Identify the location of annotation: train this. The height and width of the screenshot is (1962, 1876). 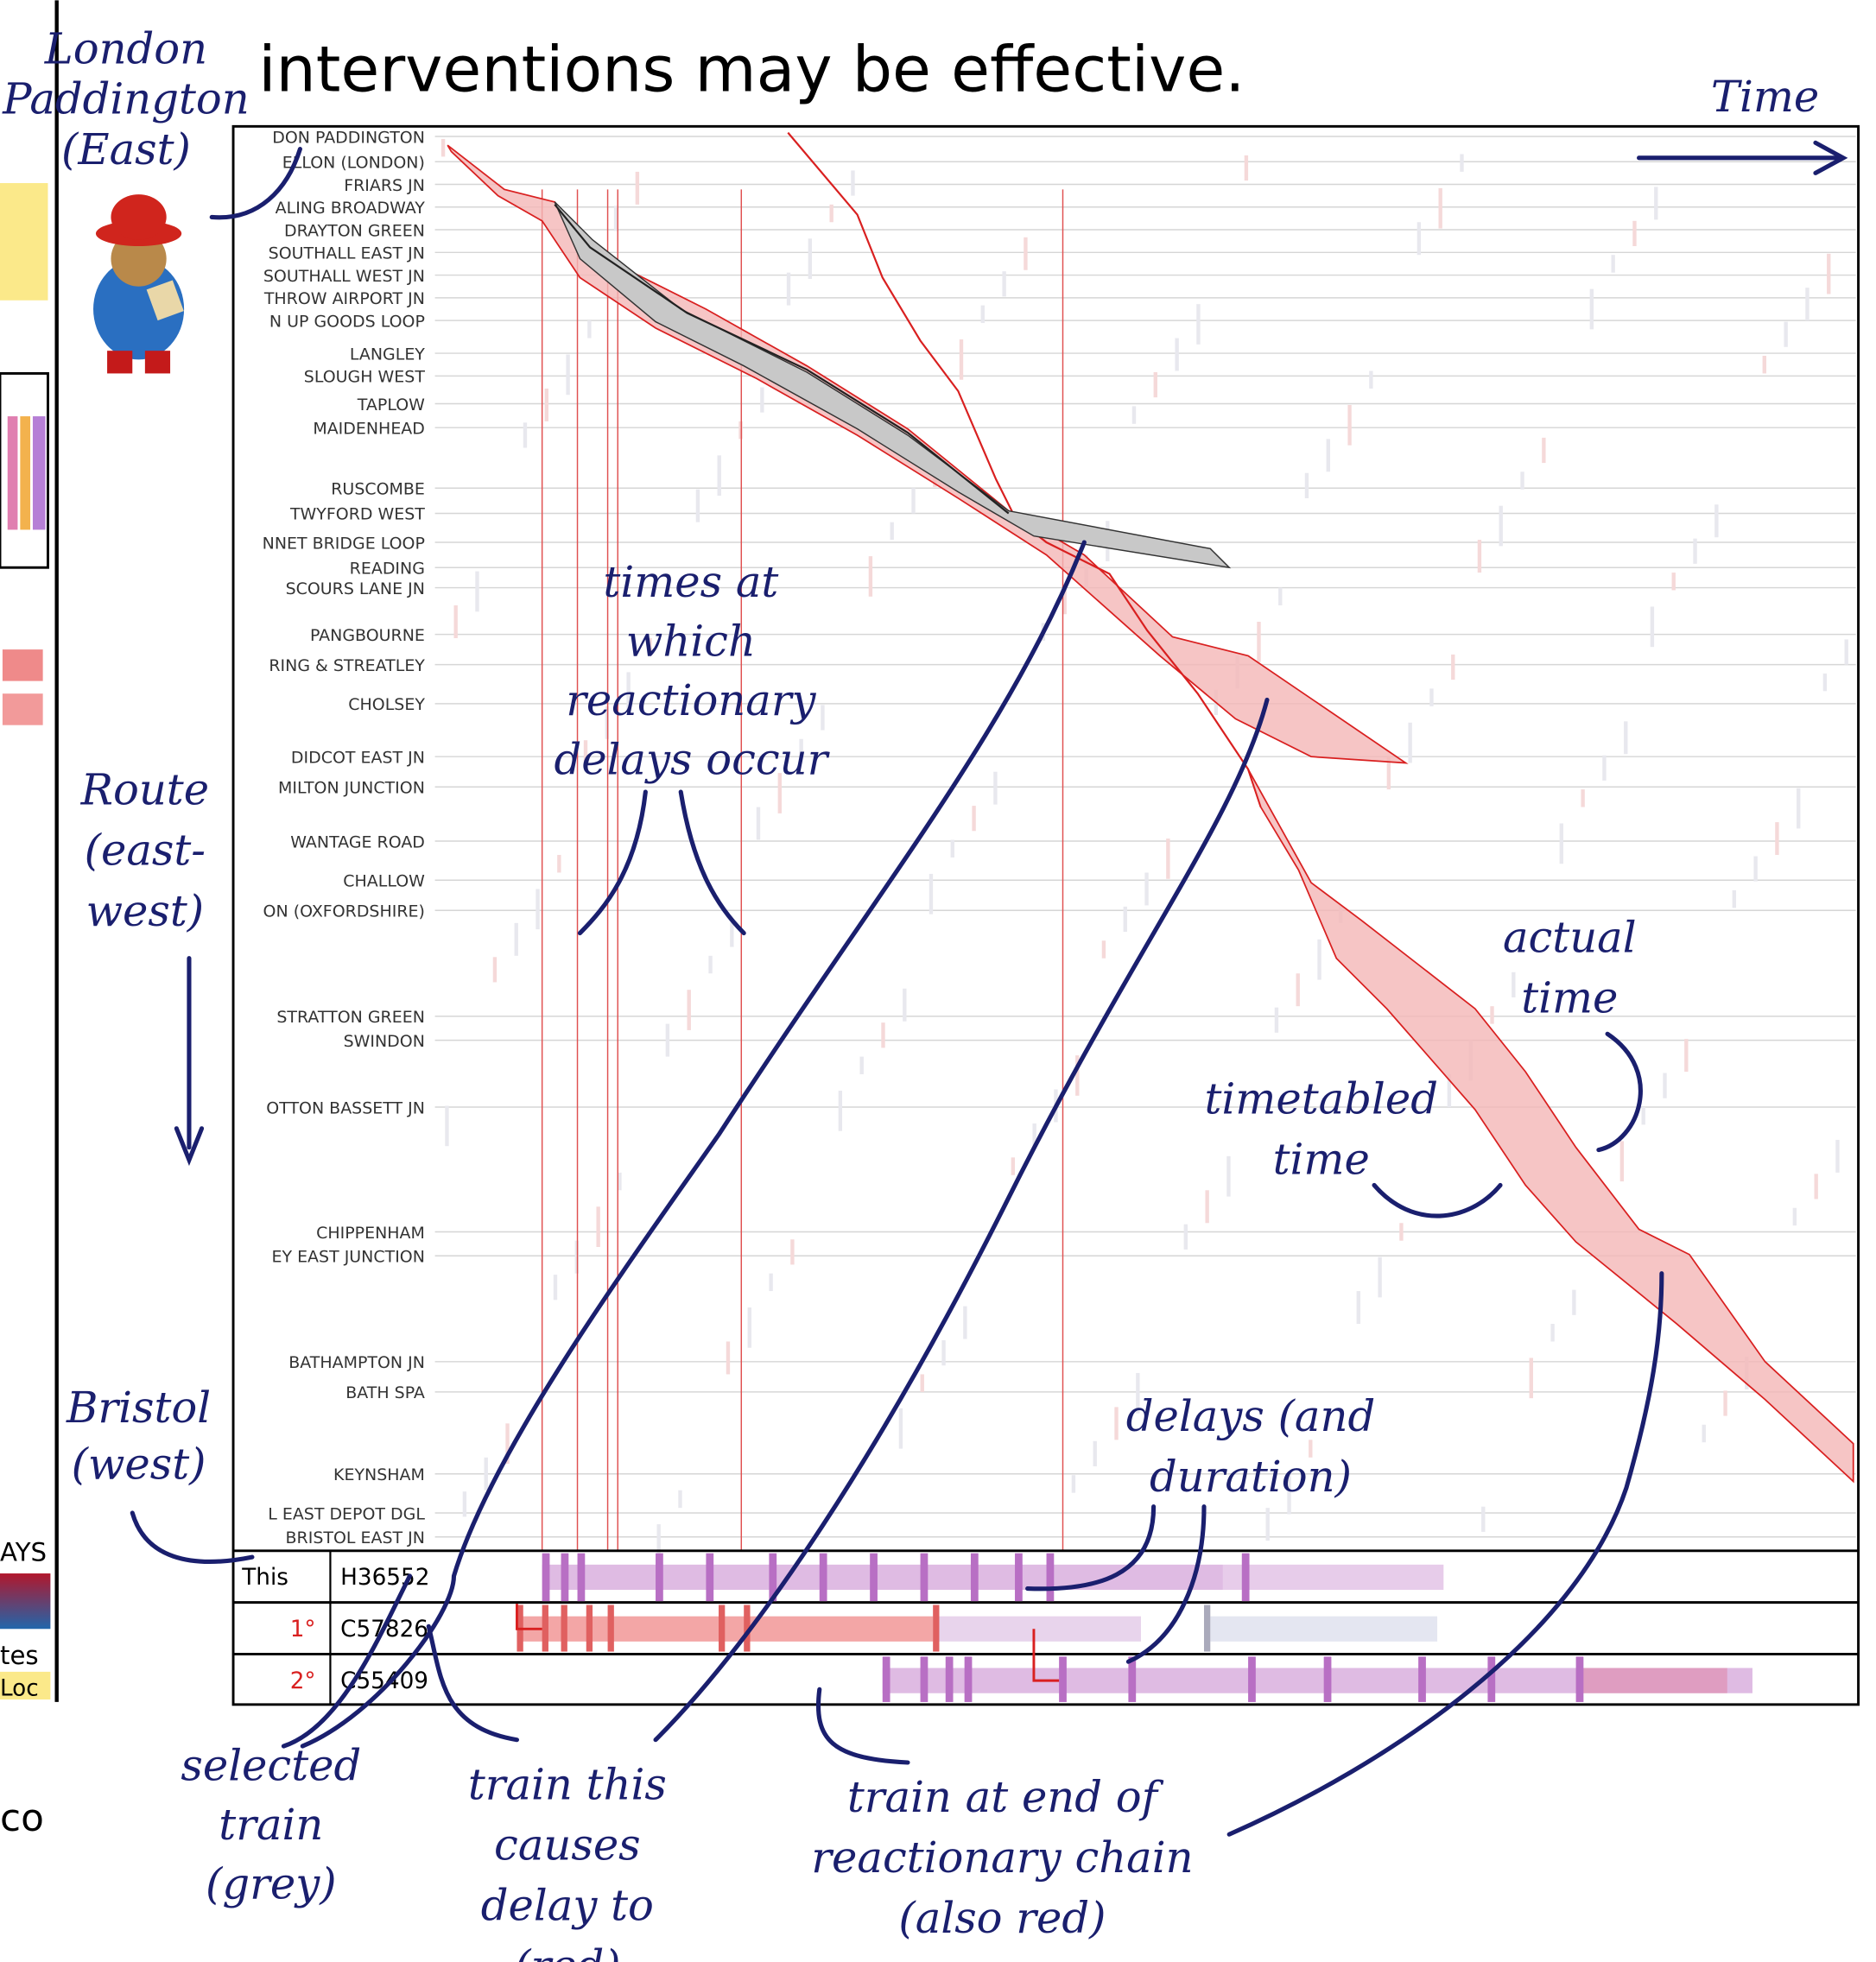
(567, 1784).